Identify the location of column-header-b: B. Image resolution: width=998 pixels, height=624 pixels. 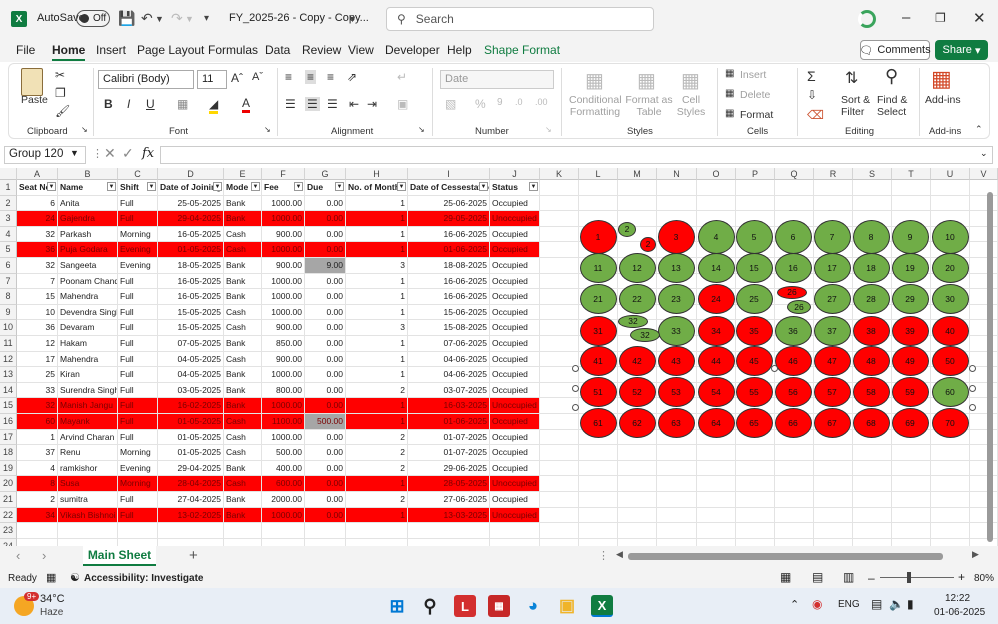
(88, 174).